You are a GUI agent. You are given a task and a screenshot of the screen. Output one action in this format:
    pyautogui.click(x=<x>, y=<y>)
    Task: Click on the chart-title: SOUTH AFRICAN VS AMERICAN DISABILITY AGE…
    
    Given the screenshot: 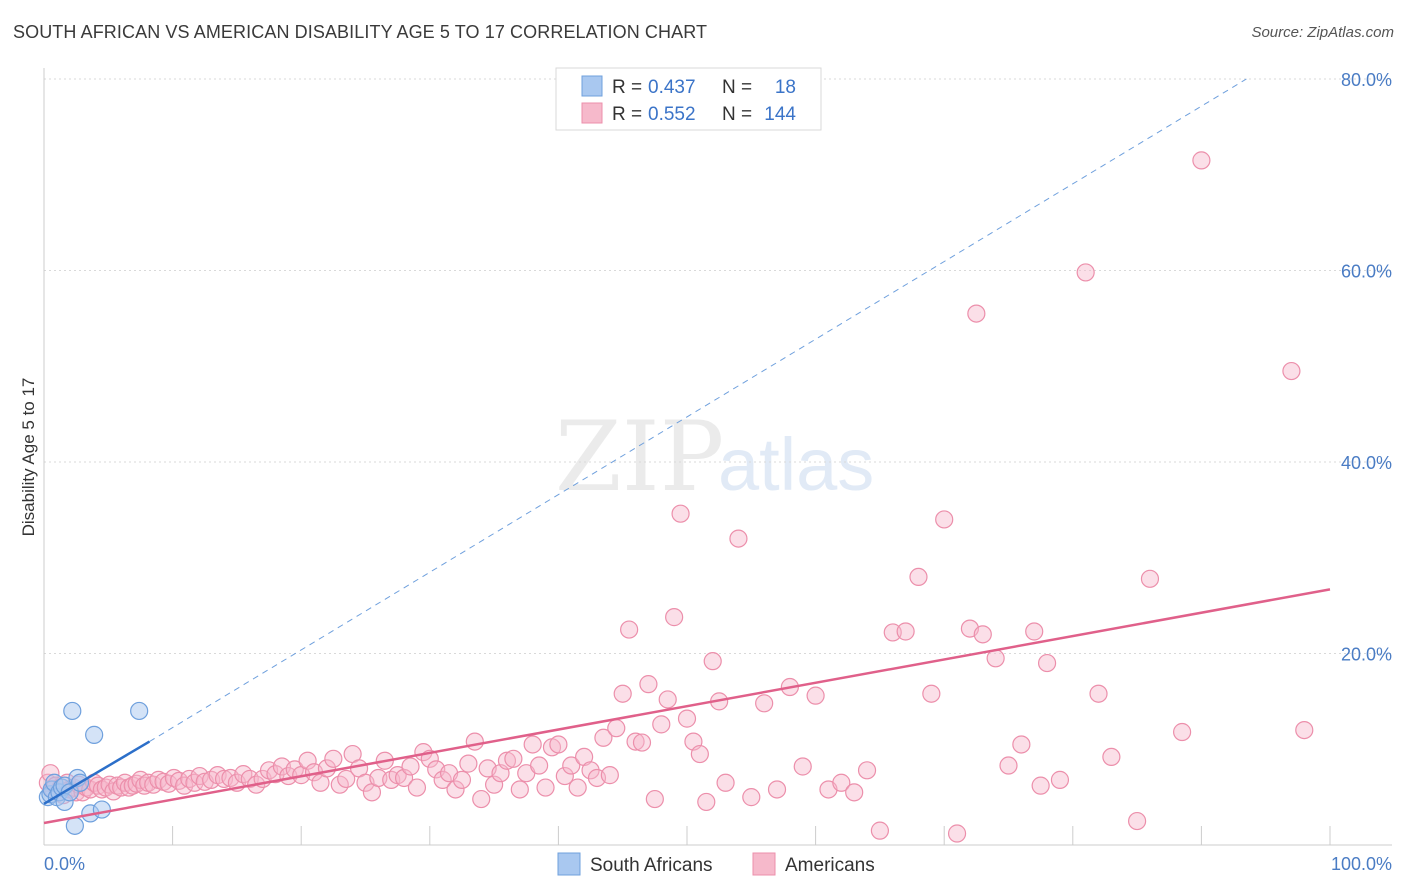 What is the action you would take?
    pyautogui.click(x=360, y=32)
    